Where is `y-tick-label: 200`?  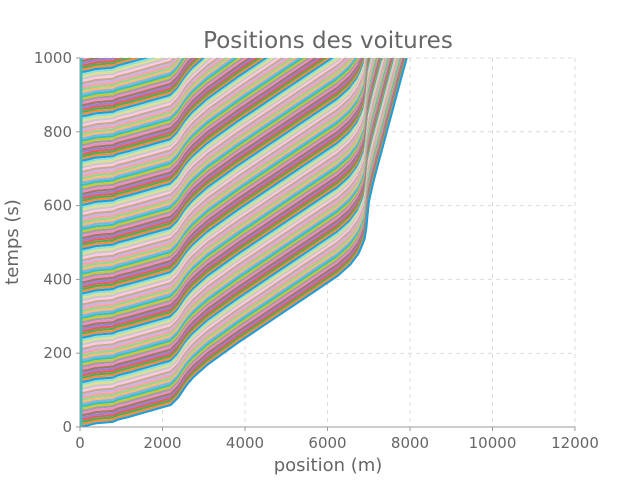 y-tick-label: 200 is located at coordinates (57, 353).